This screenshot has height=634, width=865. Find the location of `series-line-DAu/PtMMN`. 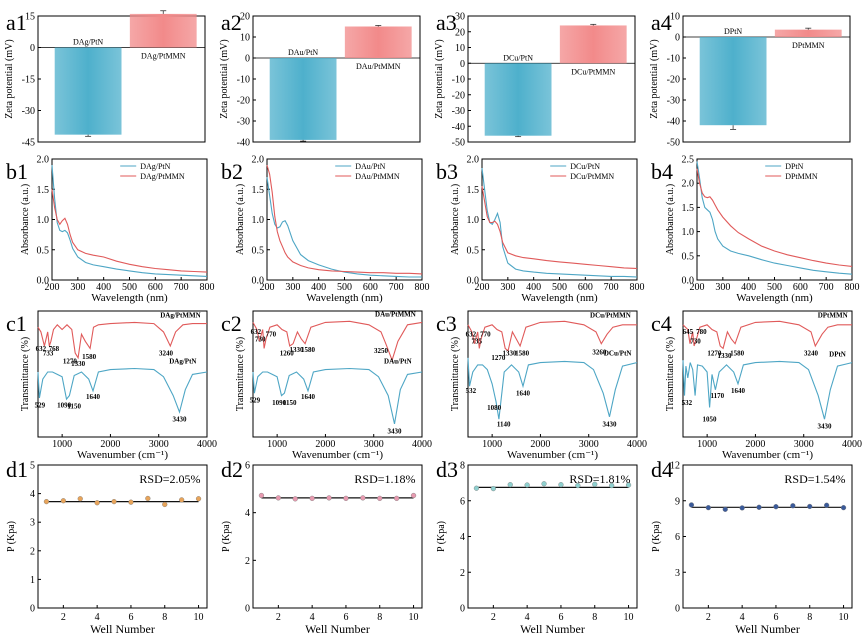

series-line-DAu/PtMMN is located at coordinates (344, 219).